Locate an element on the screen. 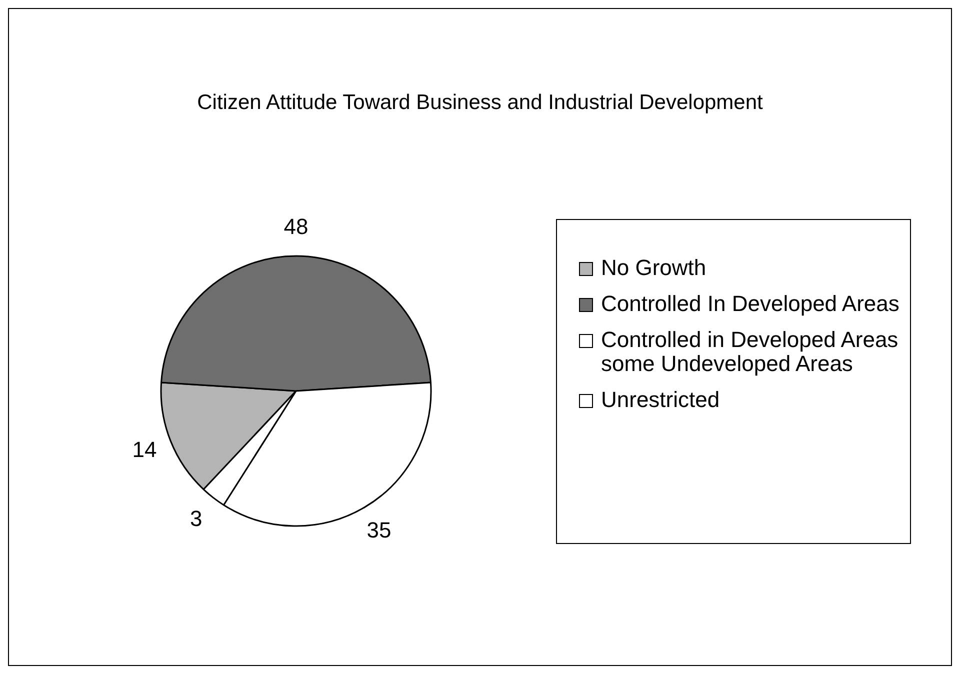 This screenshot has width=970, height=674. data-label: 14 is located at coordinates (144, 449).